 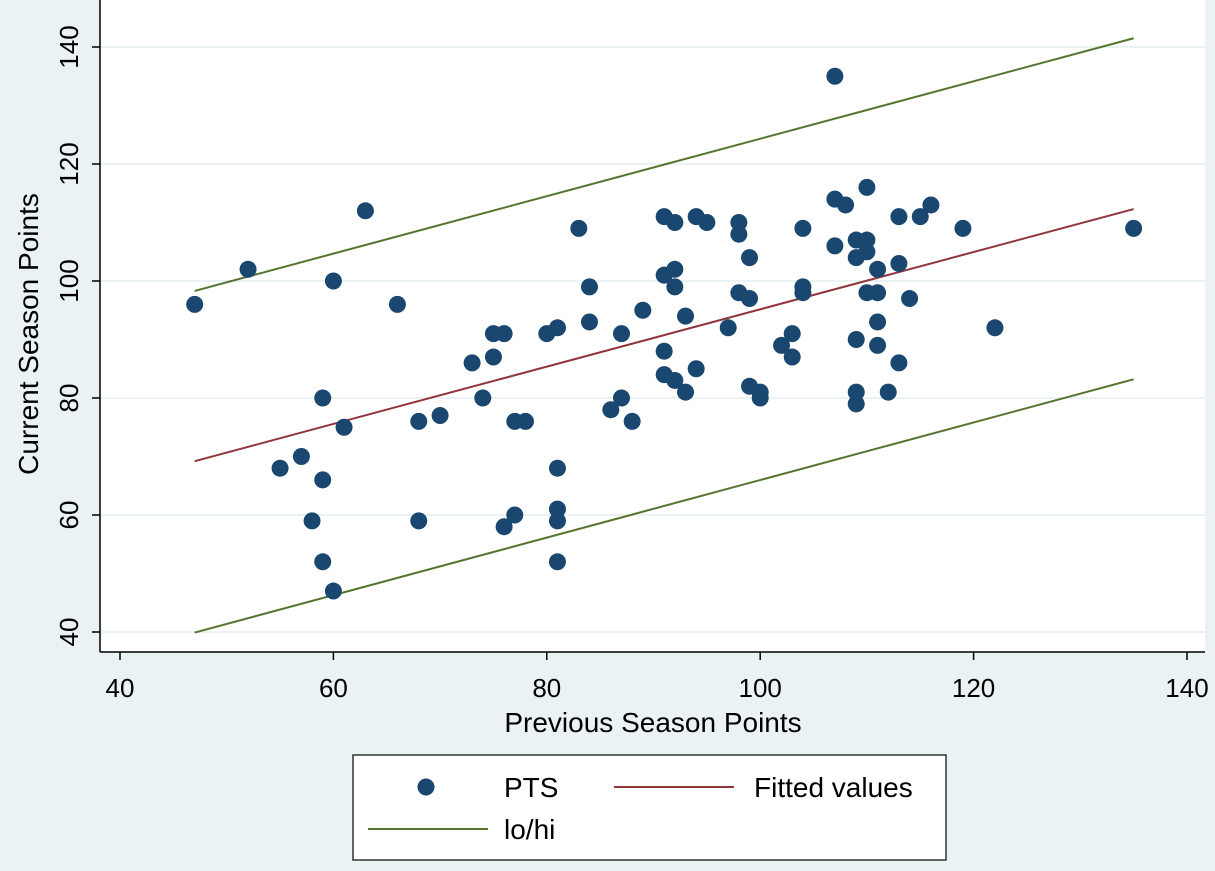 What do you see at coordinates (120, 688) in the screenshot?
I see `x-tick-label: 40` at bounding box center [120, 688].